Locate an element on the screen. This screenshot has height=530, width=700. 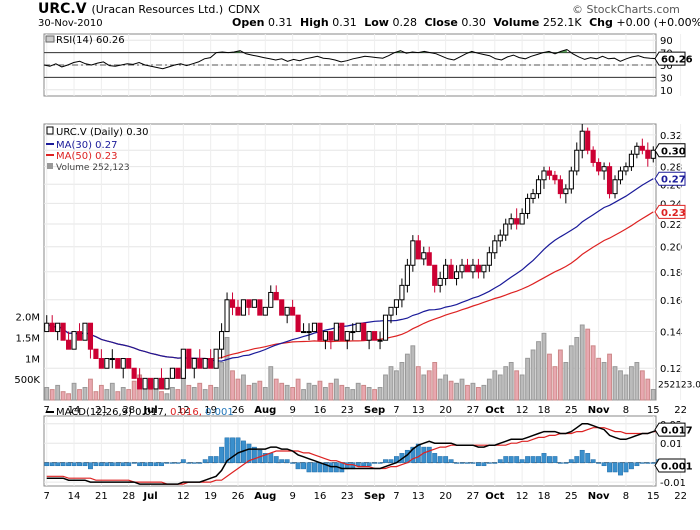
close-value: 0.30 is located at coordinates (473, 22).